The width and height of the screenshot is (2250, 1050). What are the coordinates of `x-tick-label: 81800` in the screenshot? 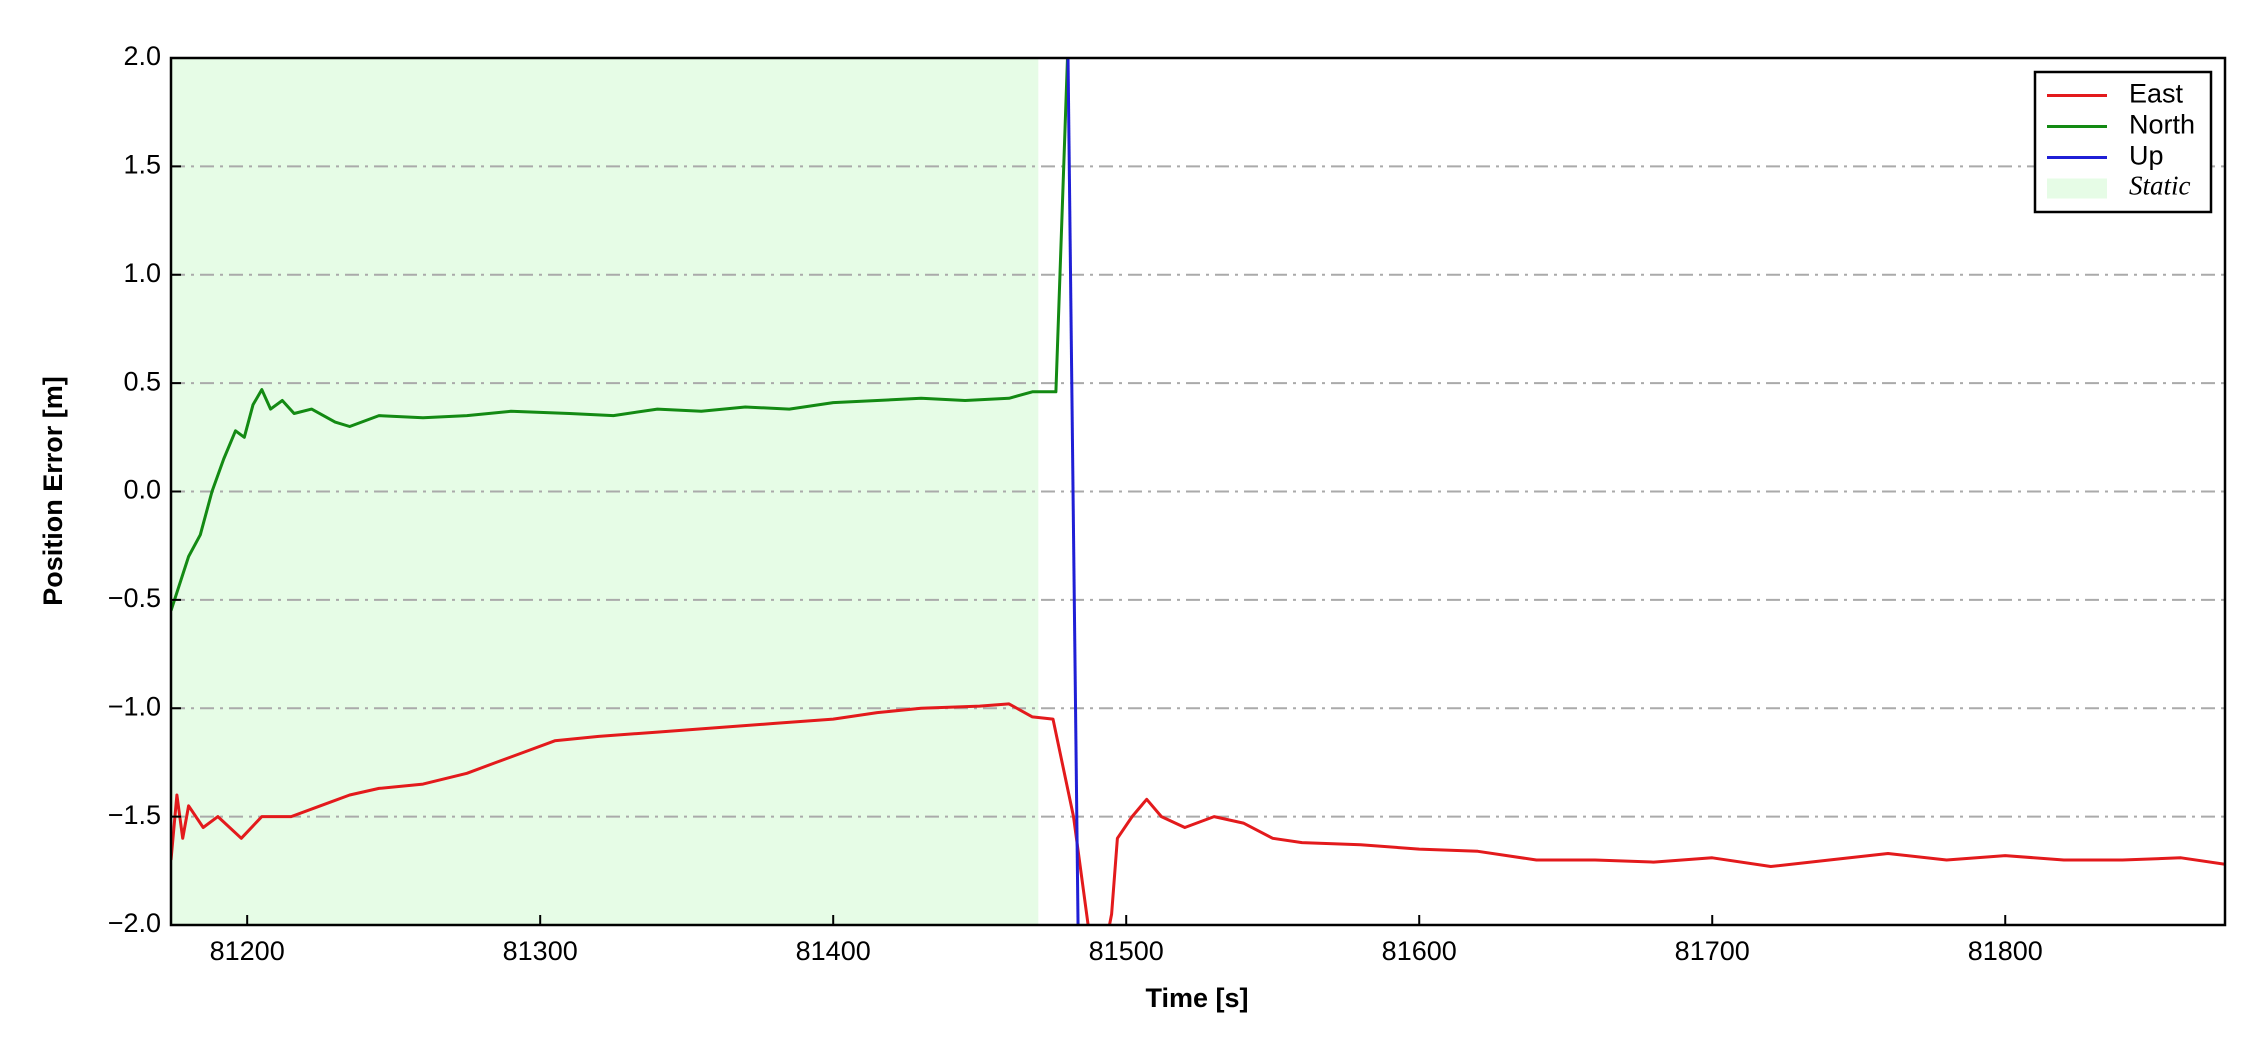 It's located at (2005, 951).